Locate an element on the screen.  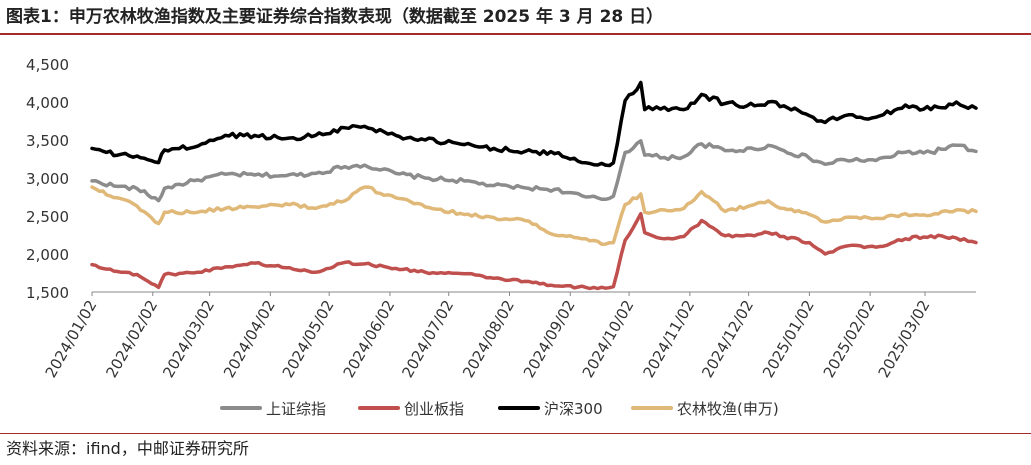
x-tick-label: 2024/11/02 is located at coordinates (668, 339).